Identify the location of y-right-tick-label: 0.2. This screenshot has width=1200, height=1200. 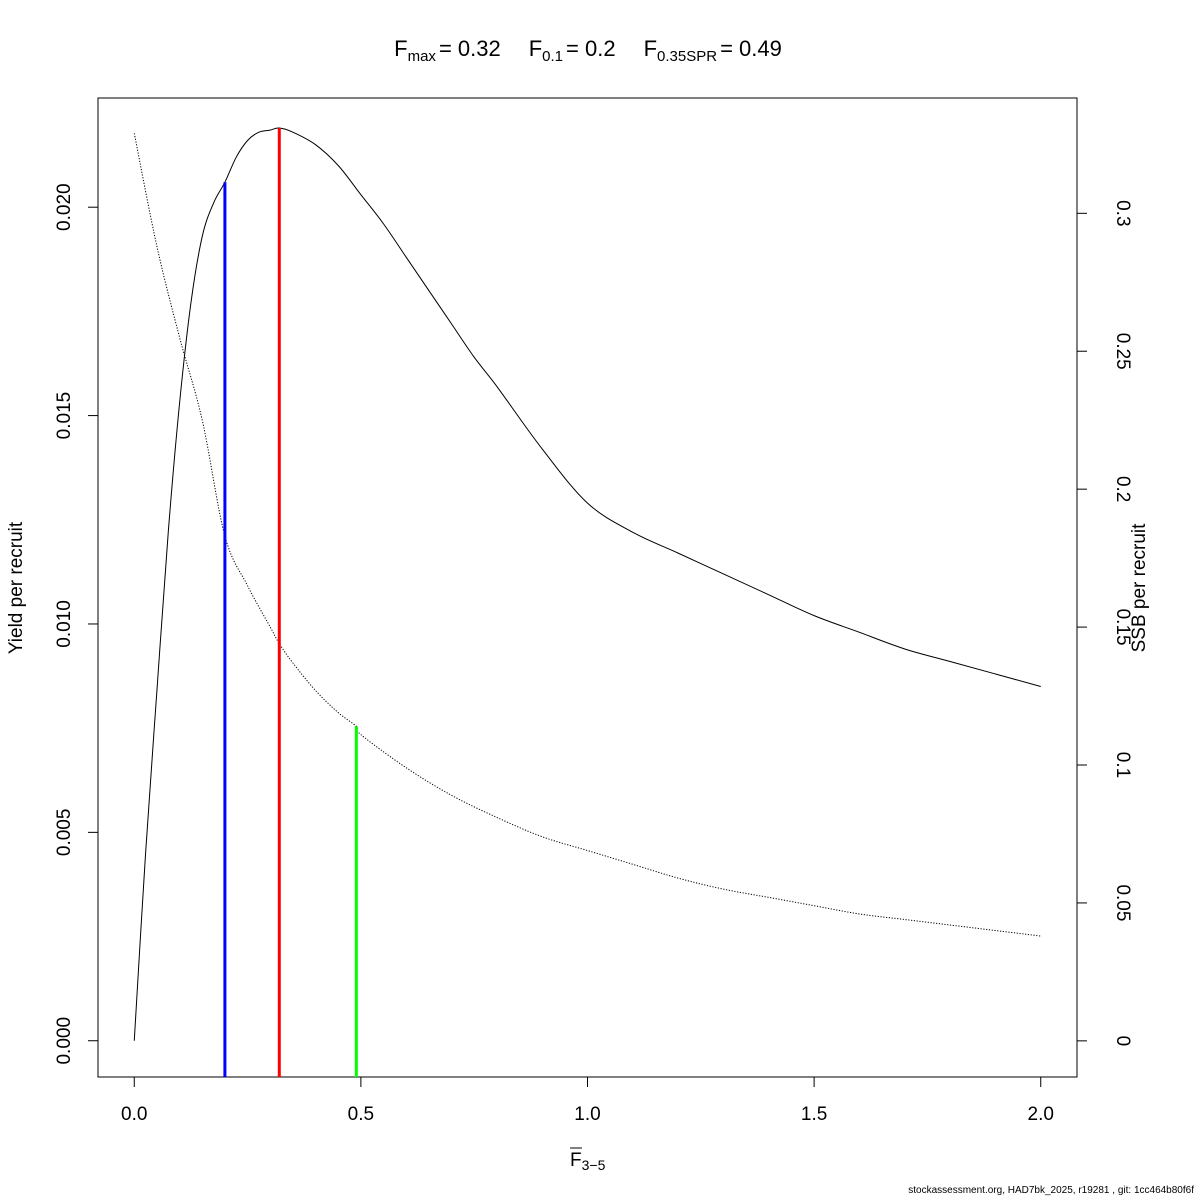
(1122, 489).